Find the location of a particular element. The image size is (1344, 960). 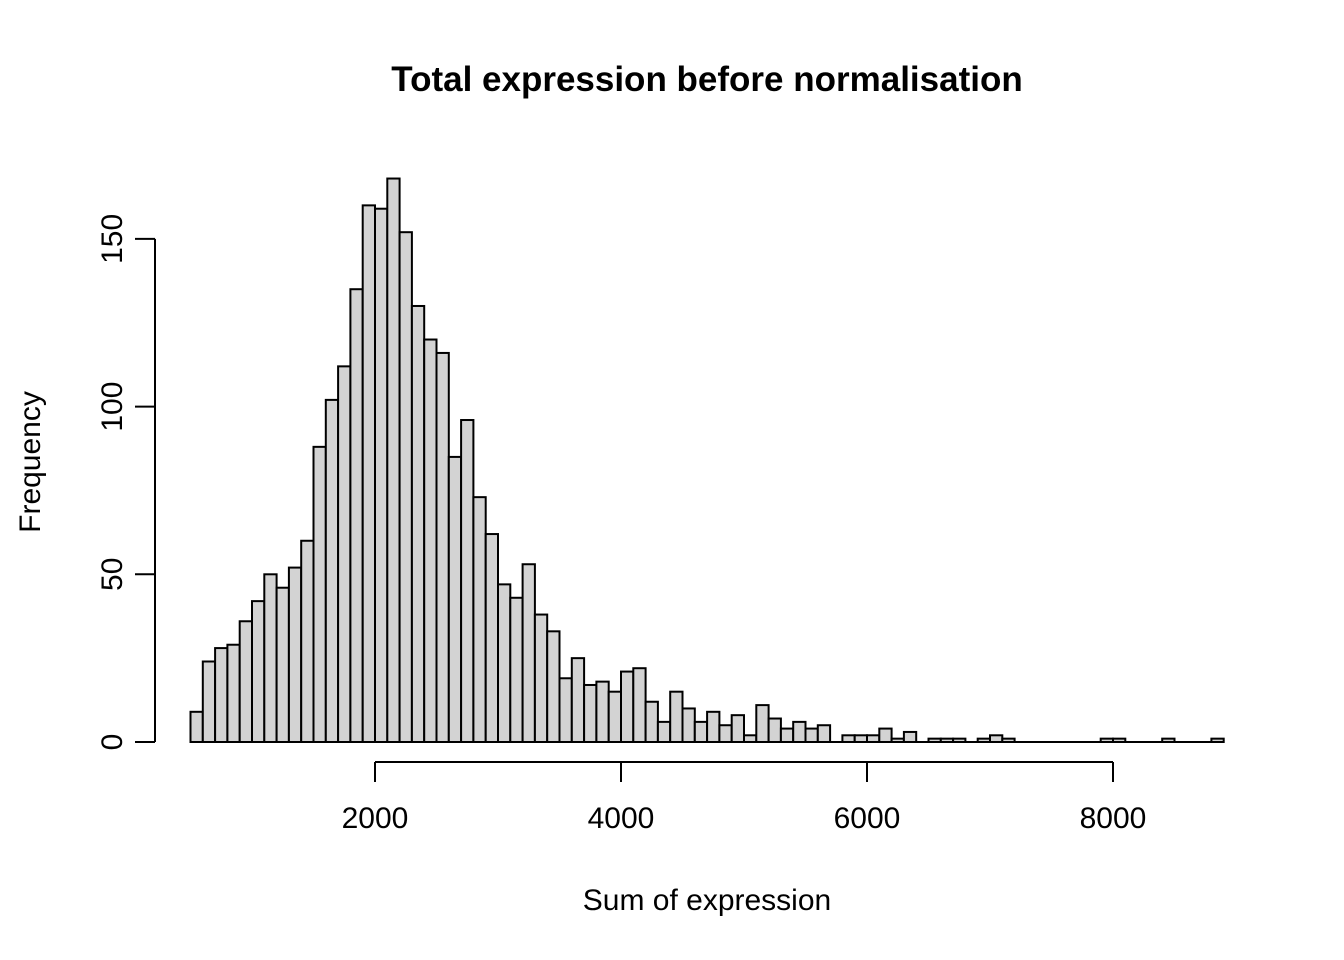

y-tick-label: 100 is located at coordinates (112, 407).